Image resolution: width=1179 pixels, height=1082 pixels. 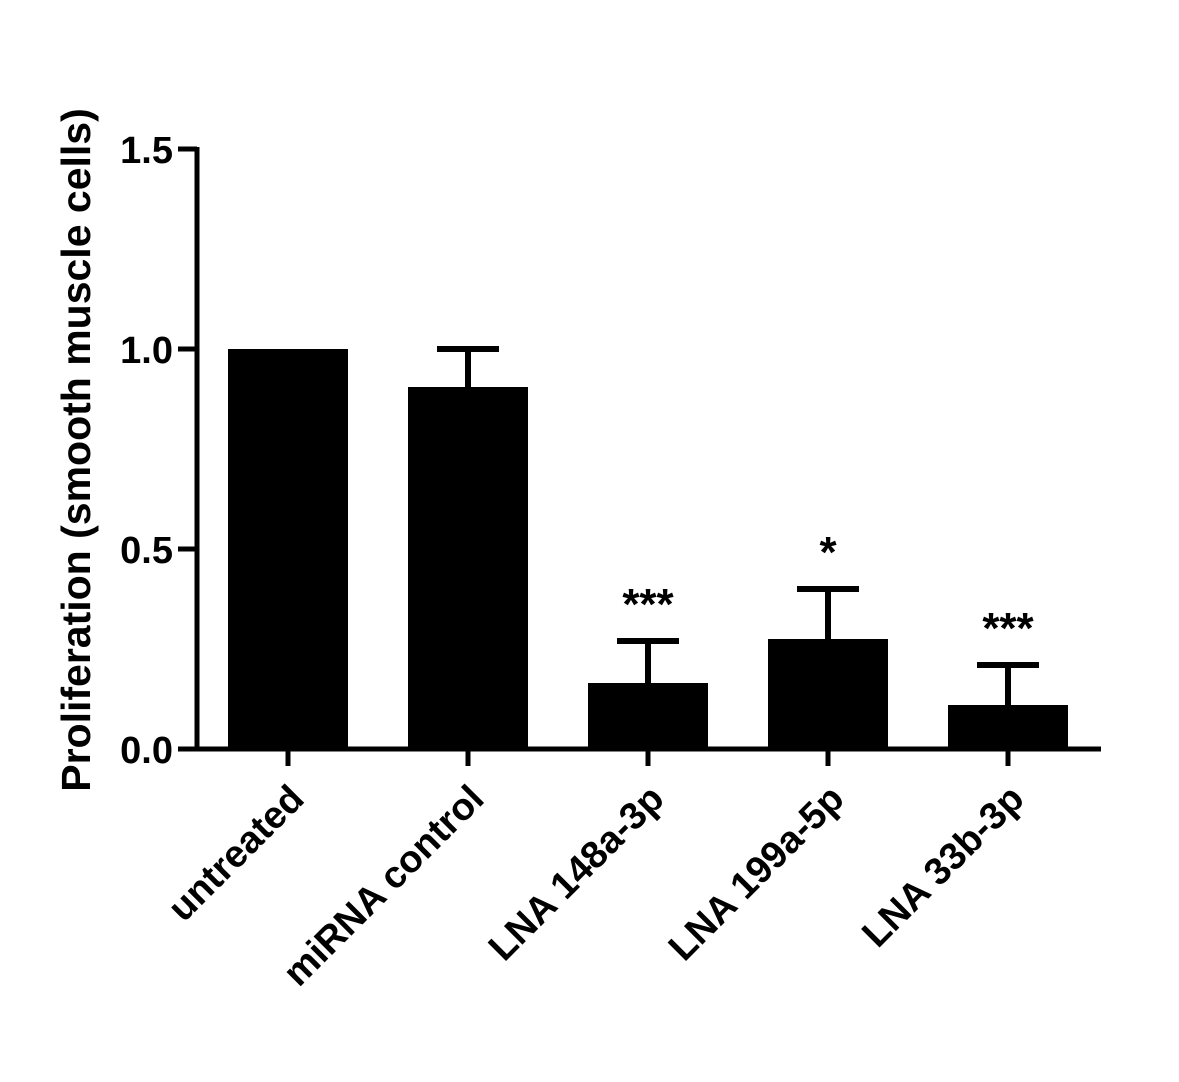 I want to click on significance-label-3: ***, so click(x=648, y=604).